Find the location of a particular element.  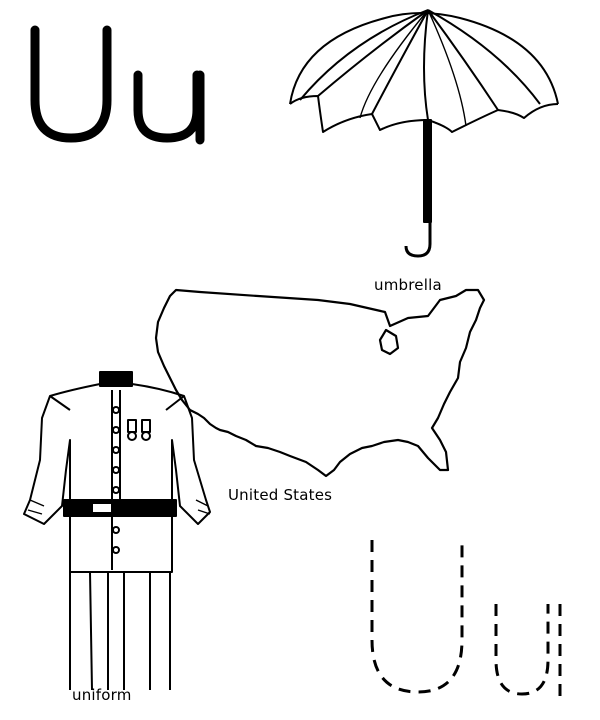

united-states-label: United States is located at coordinates (280, 495).